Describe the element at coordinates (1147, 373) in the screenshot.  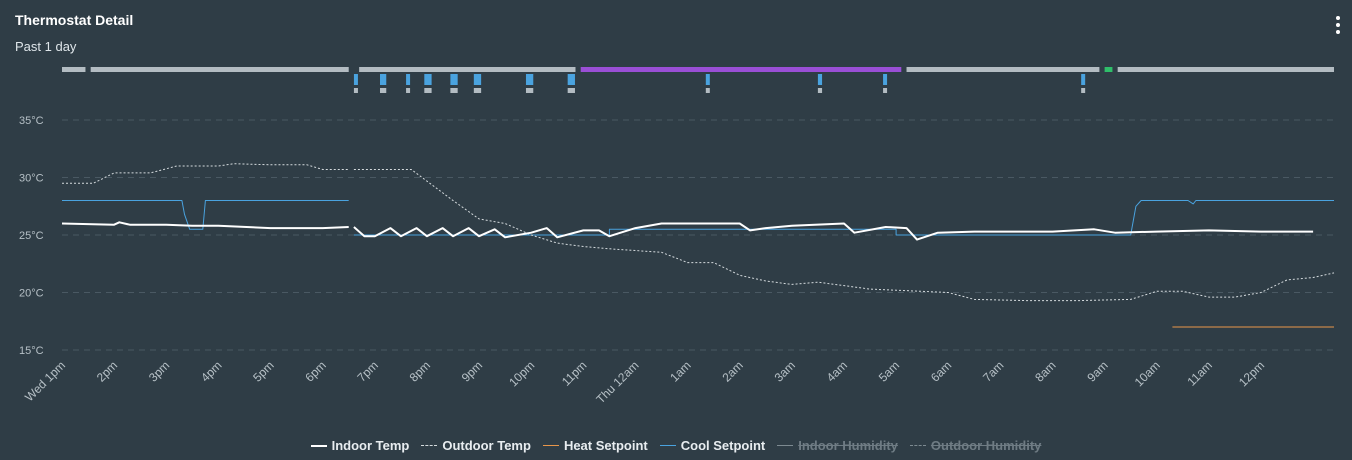
I see `x-tick-label: 10am` at that location.